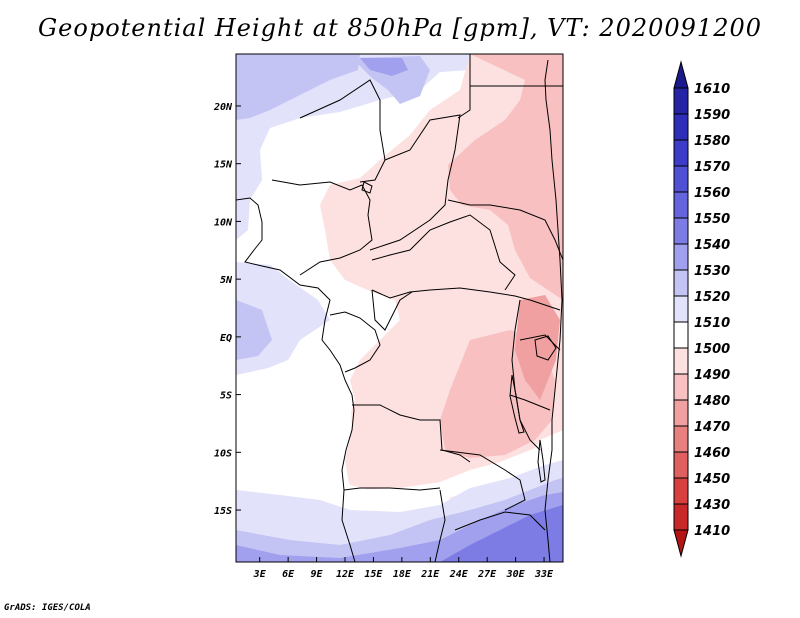  I want to click on colorbar-level-label: 1560, so click(712, 193).